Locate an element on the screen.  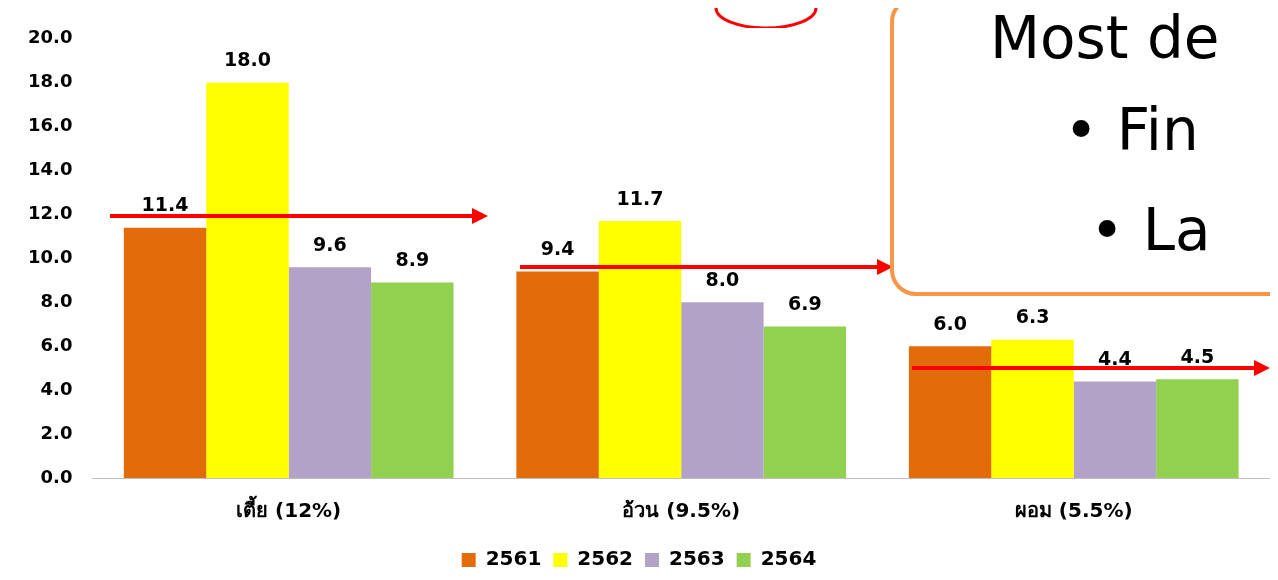
data-label: 4.5 is located at coordinates (1197, 355).